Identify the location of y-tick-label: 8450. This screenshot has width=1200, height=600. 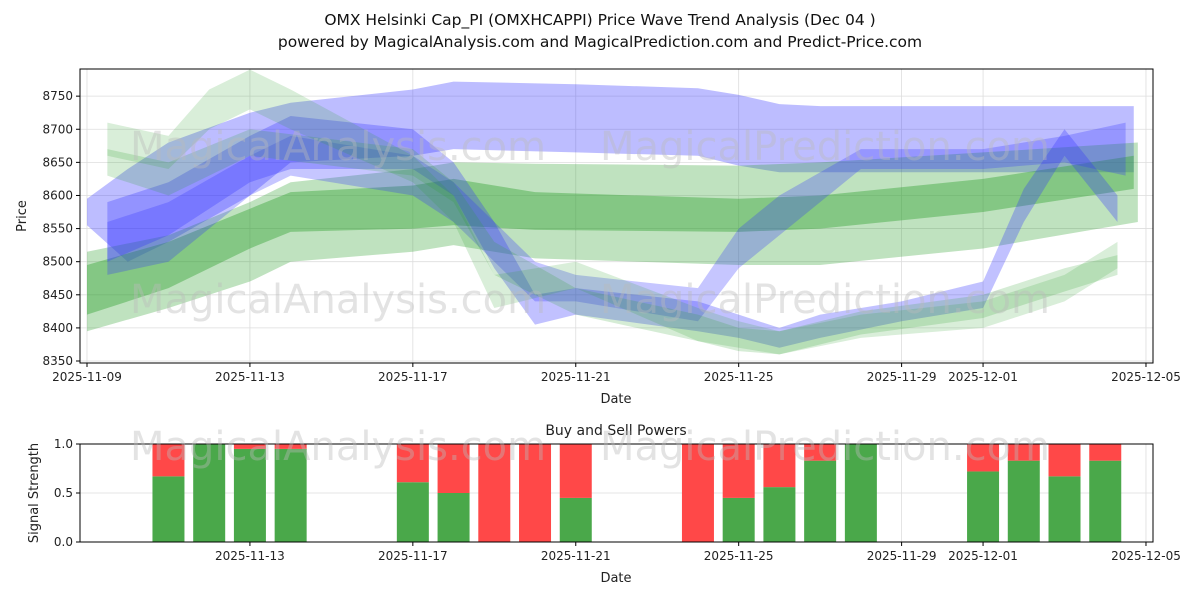
(57, 295).